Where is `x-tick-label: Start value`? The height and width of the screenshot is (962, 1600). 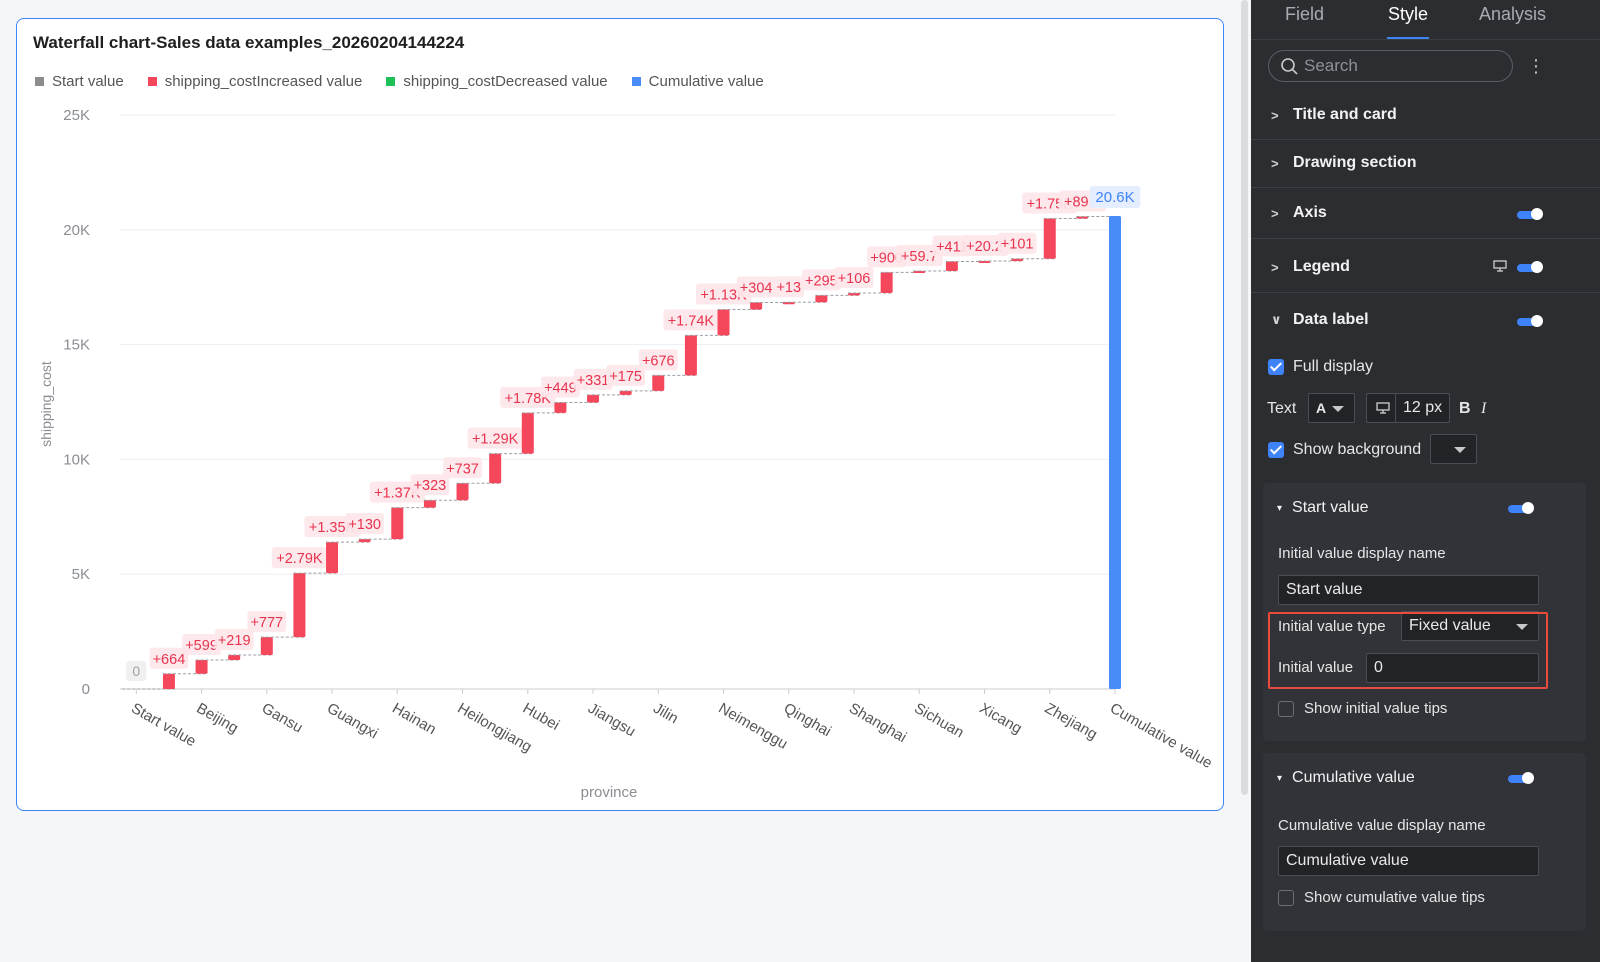
x-tick-label: Start value is located at coordinates (163, 725).